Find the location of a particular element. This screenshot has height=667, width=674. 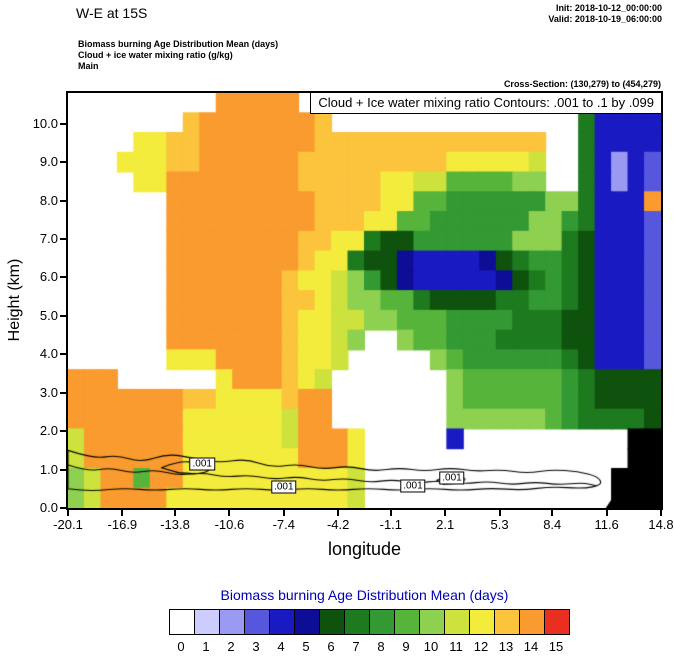

x-tick-label: -4.2 is located at coordinates (338, 524).